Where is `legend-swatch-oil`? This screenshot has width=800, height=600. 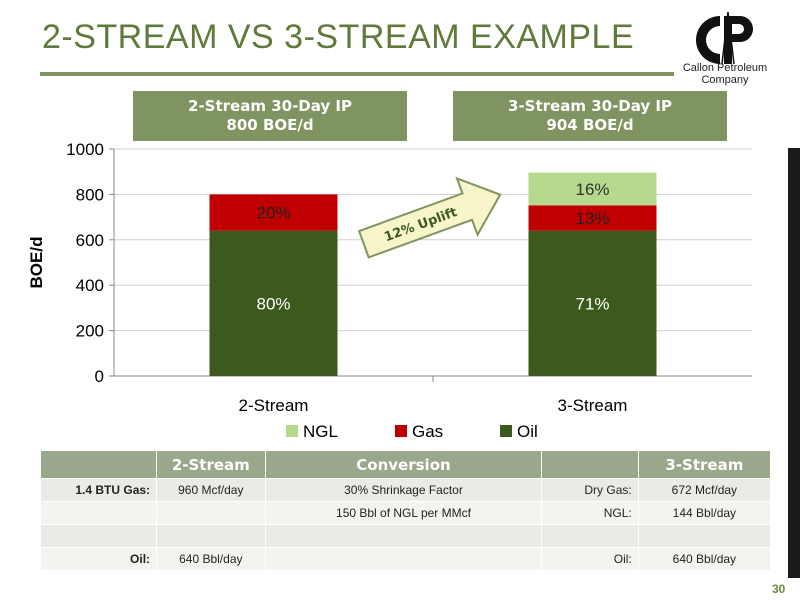 legend-swatch-oil is located at coordinates (506, 431).